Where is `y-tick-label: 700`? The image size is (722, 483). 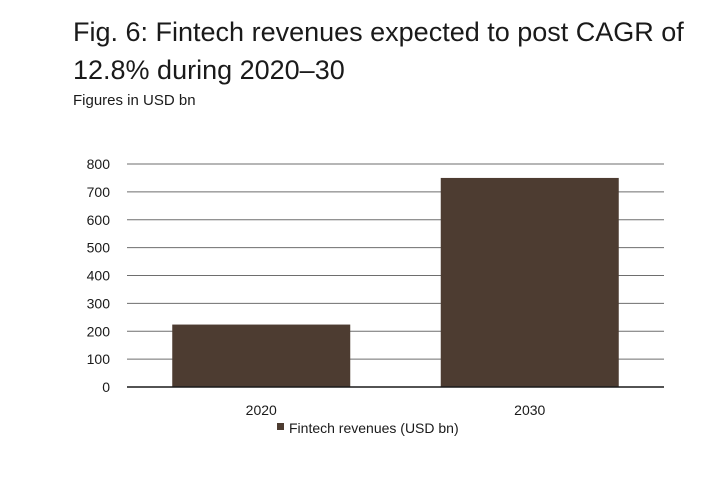
y-tick-label: 700 is located at coordinates (99, 192).